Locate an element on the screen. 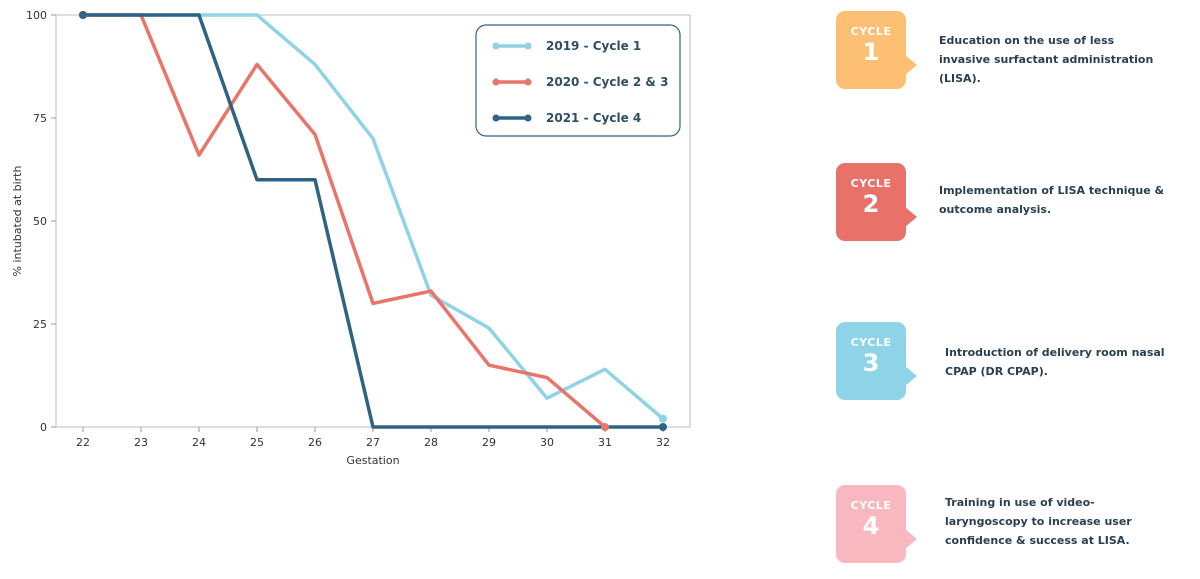  cycle-3-word: CYCLE is located at coordinates (871, 342).